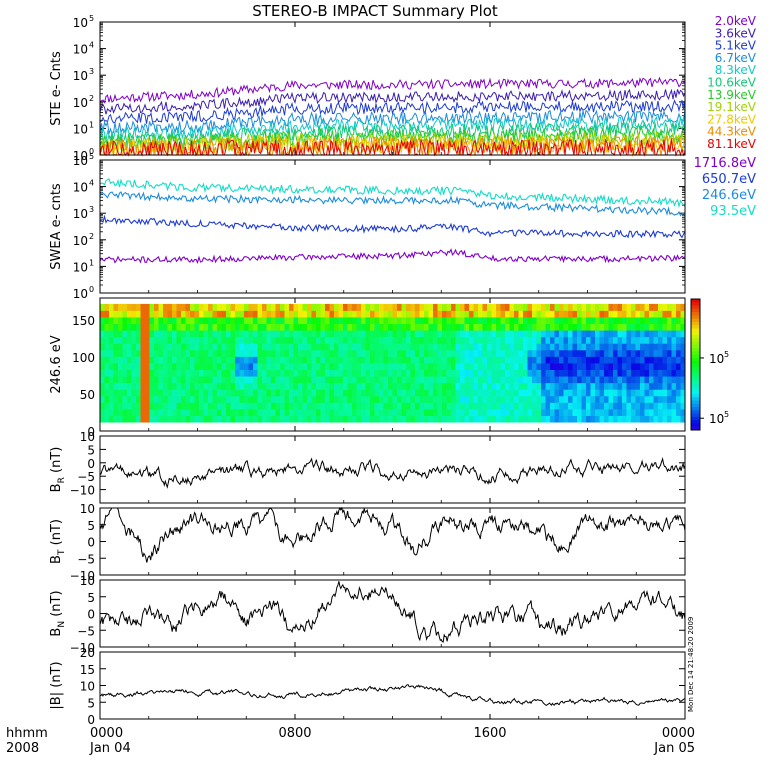 The image size is (780, 780). What do you see at coordinates (392, 101) in the screenshot?
I see `series-line` at bounding box center [392, 101].